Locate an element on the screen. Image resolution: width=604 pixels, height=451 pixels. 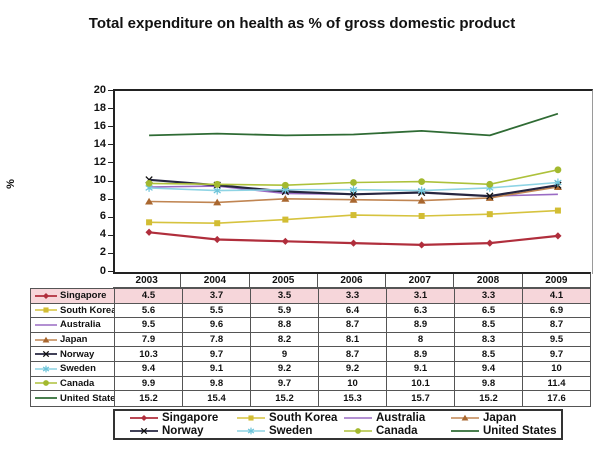
legend-item-sweden: Sweden is located at coordinates (289, 431).